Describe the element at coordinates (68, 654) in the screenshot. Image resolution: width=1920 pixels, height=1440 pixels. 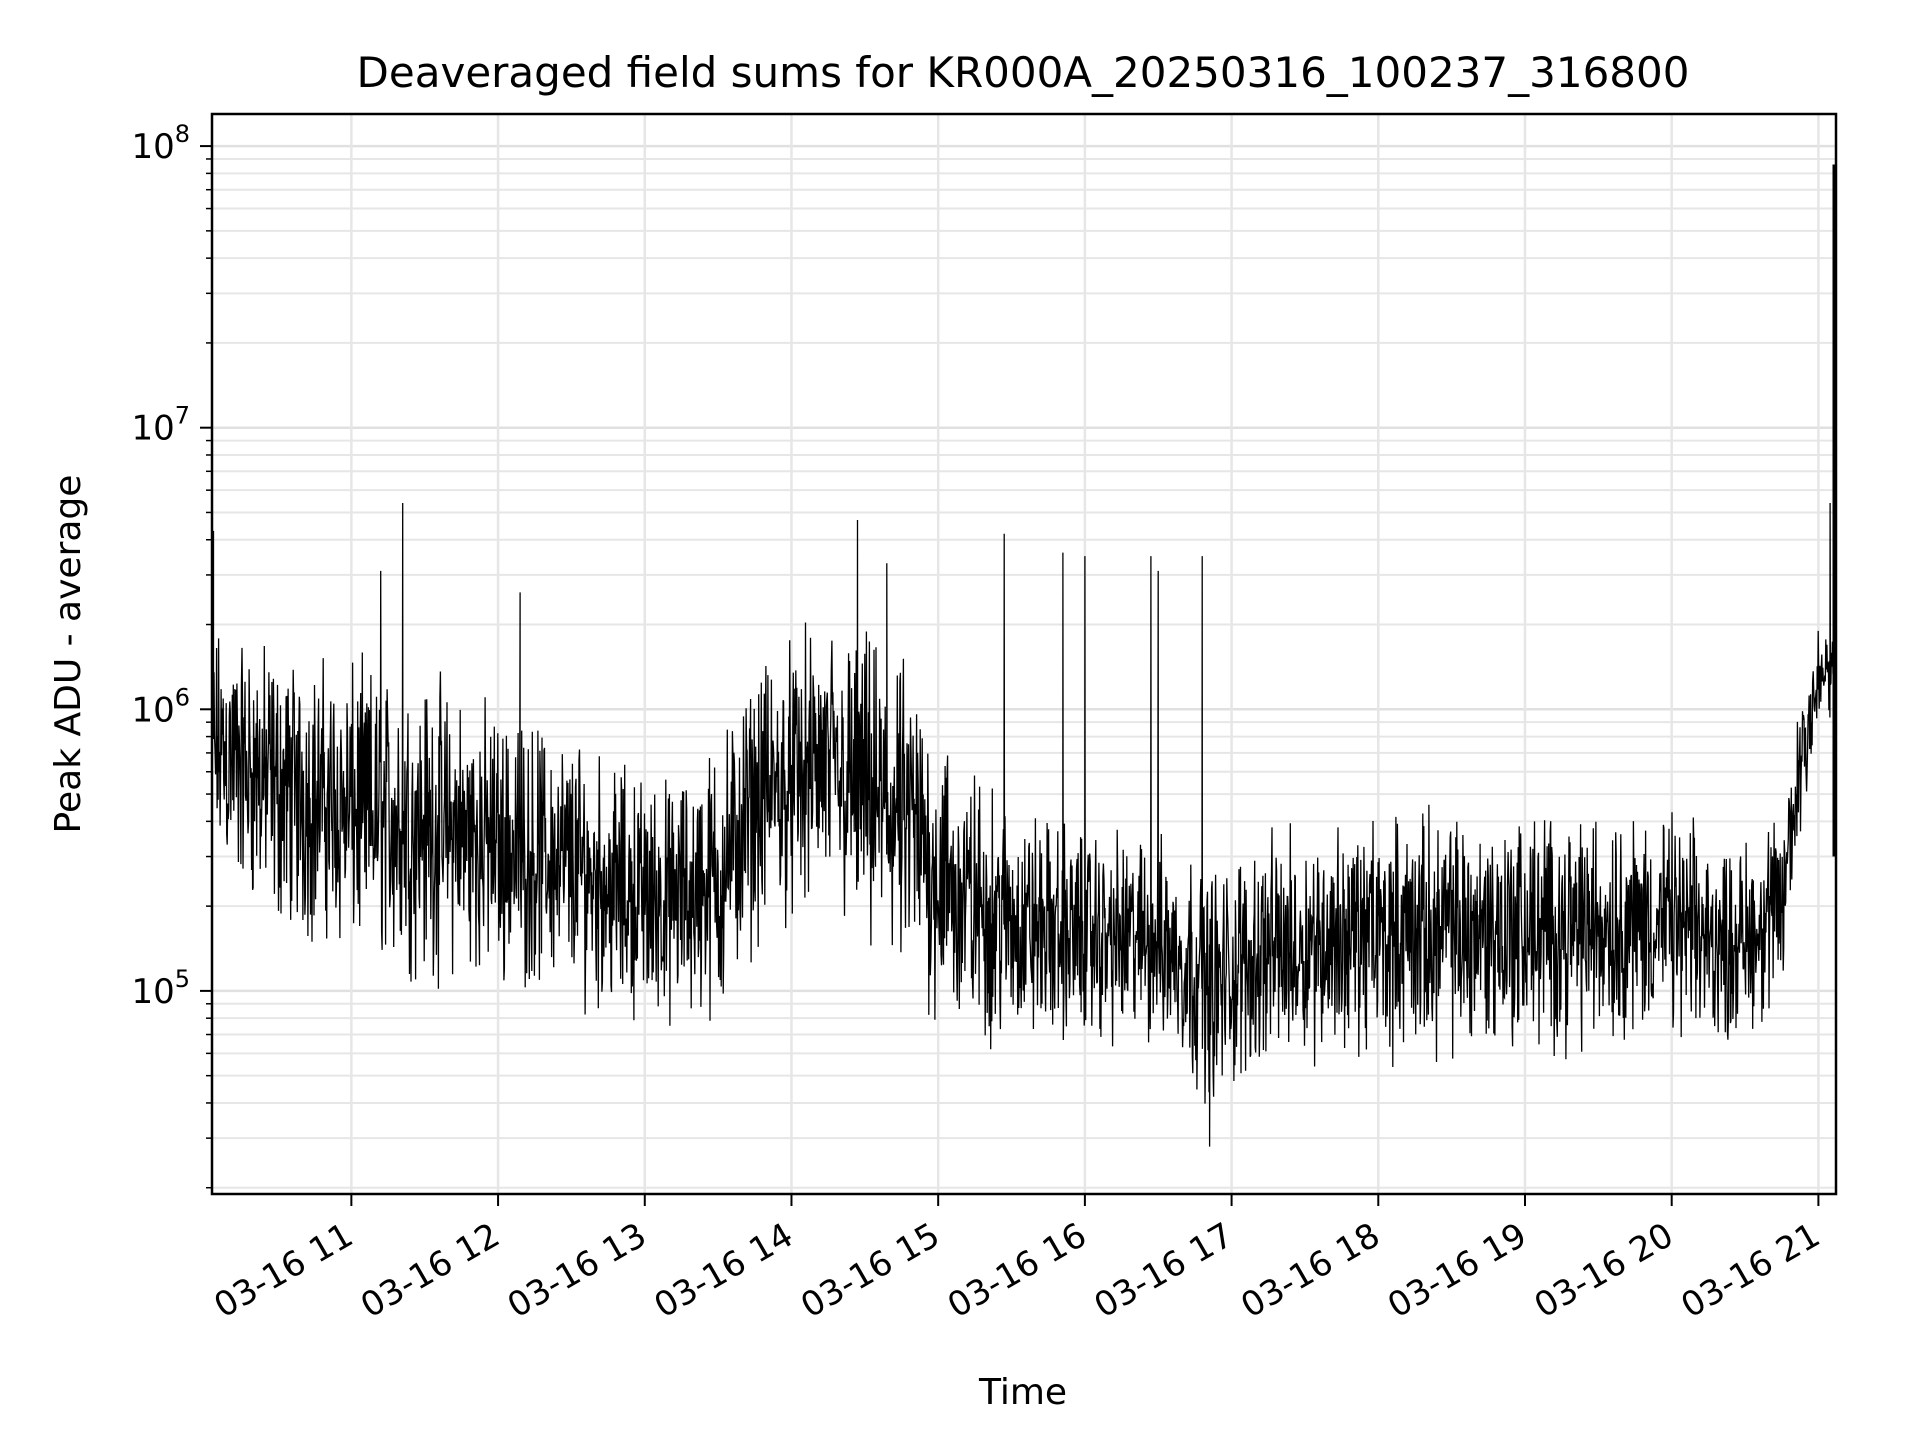
I see `y-axis-label: Peak ADU - average` at that location.